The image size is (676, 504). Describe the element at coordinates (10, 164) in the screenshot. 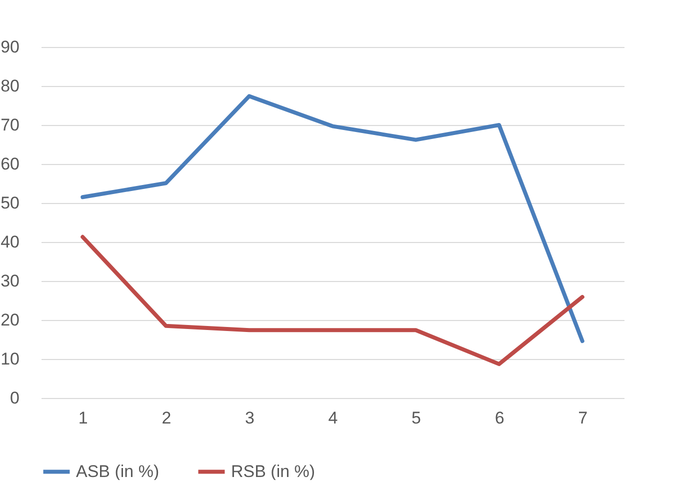

I see `y-tick-label: 60` at that location.